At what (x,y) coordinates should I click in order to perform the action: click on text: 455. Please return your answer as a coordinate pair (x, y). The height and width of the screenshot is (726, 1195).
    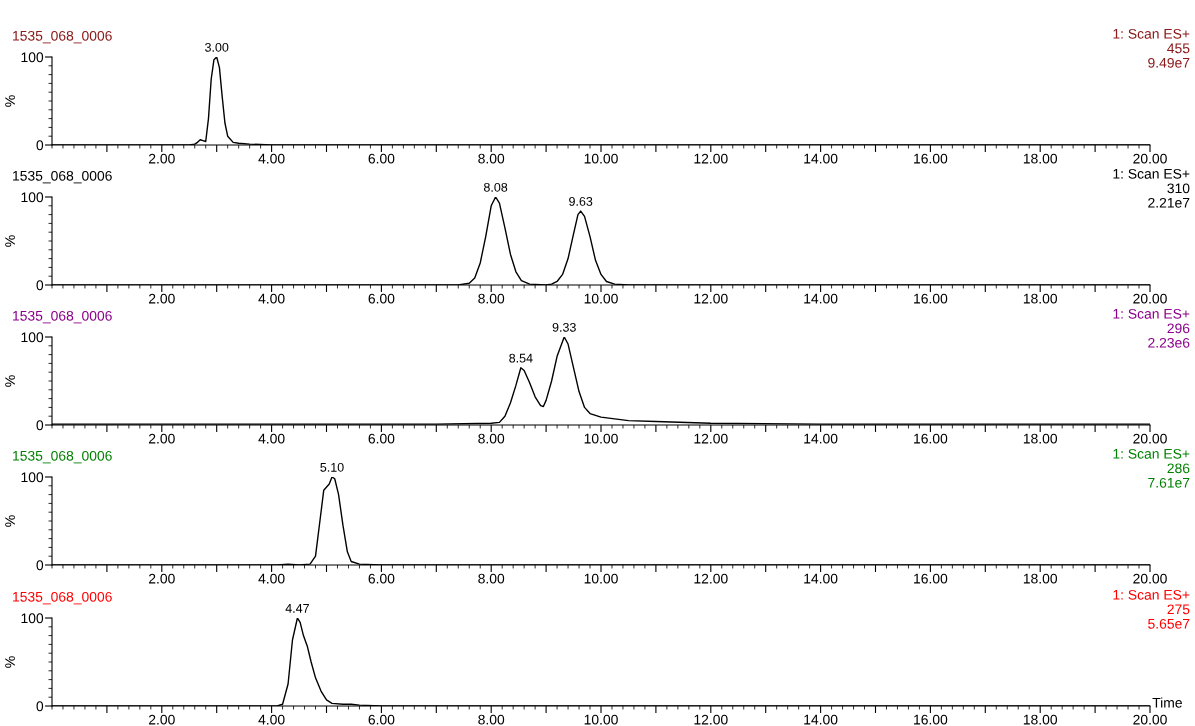
    Looking at the image, I should click on (1178, 48).